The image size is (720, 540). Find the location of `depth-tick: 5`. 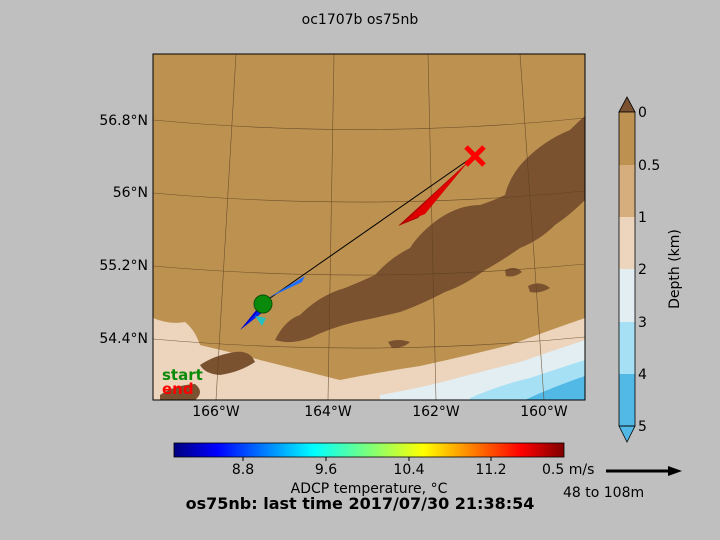

depth-tick: 5 is located at coordinates (642, 427).